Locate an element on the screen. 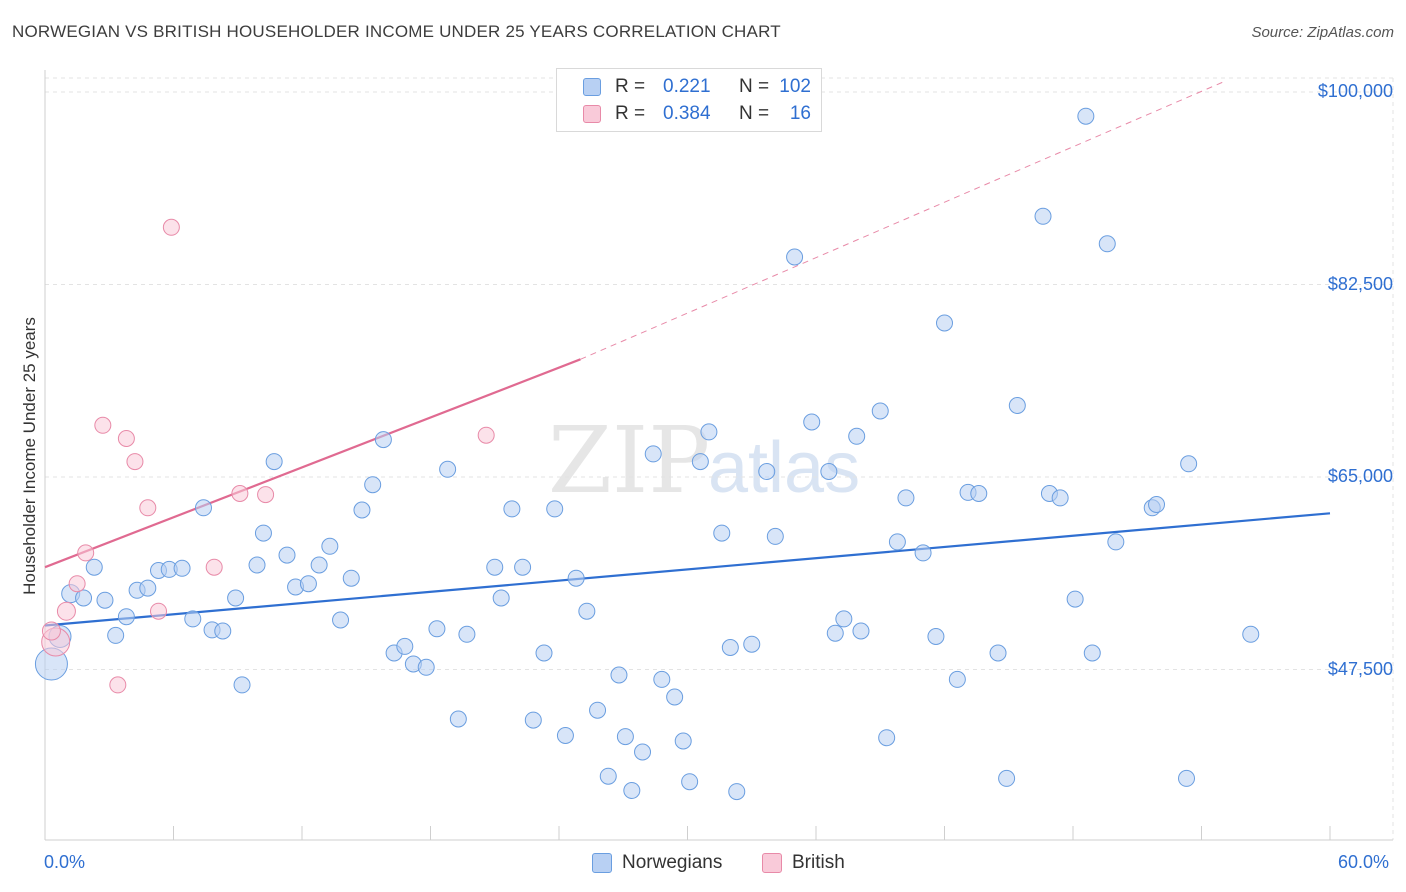 This screenshot has height=892, width=1406. legend-row-british: R = 0.384 N = 16 is located at coordinates (697, 114).